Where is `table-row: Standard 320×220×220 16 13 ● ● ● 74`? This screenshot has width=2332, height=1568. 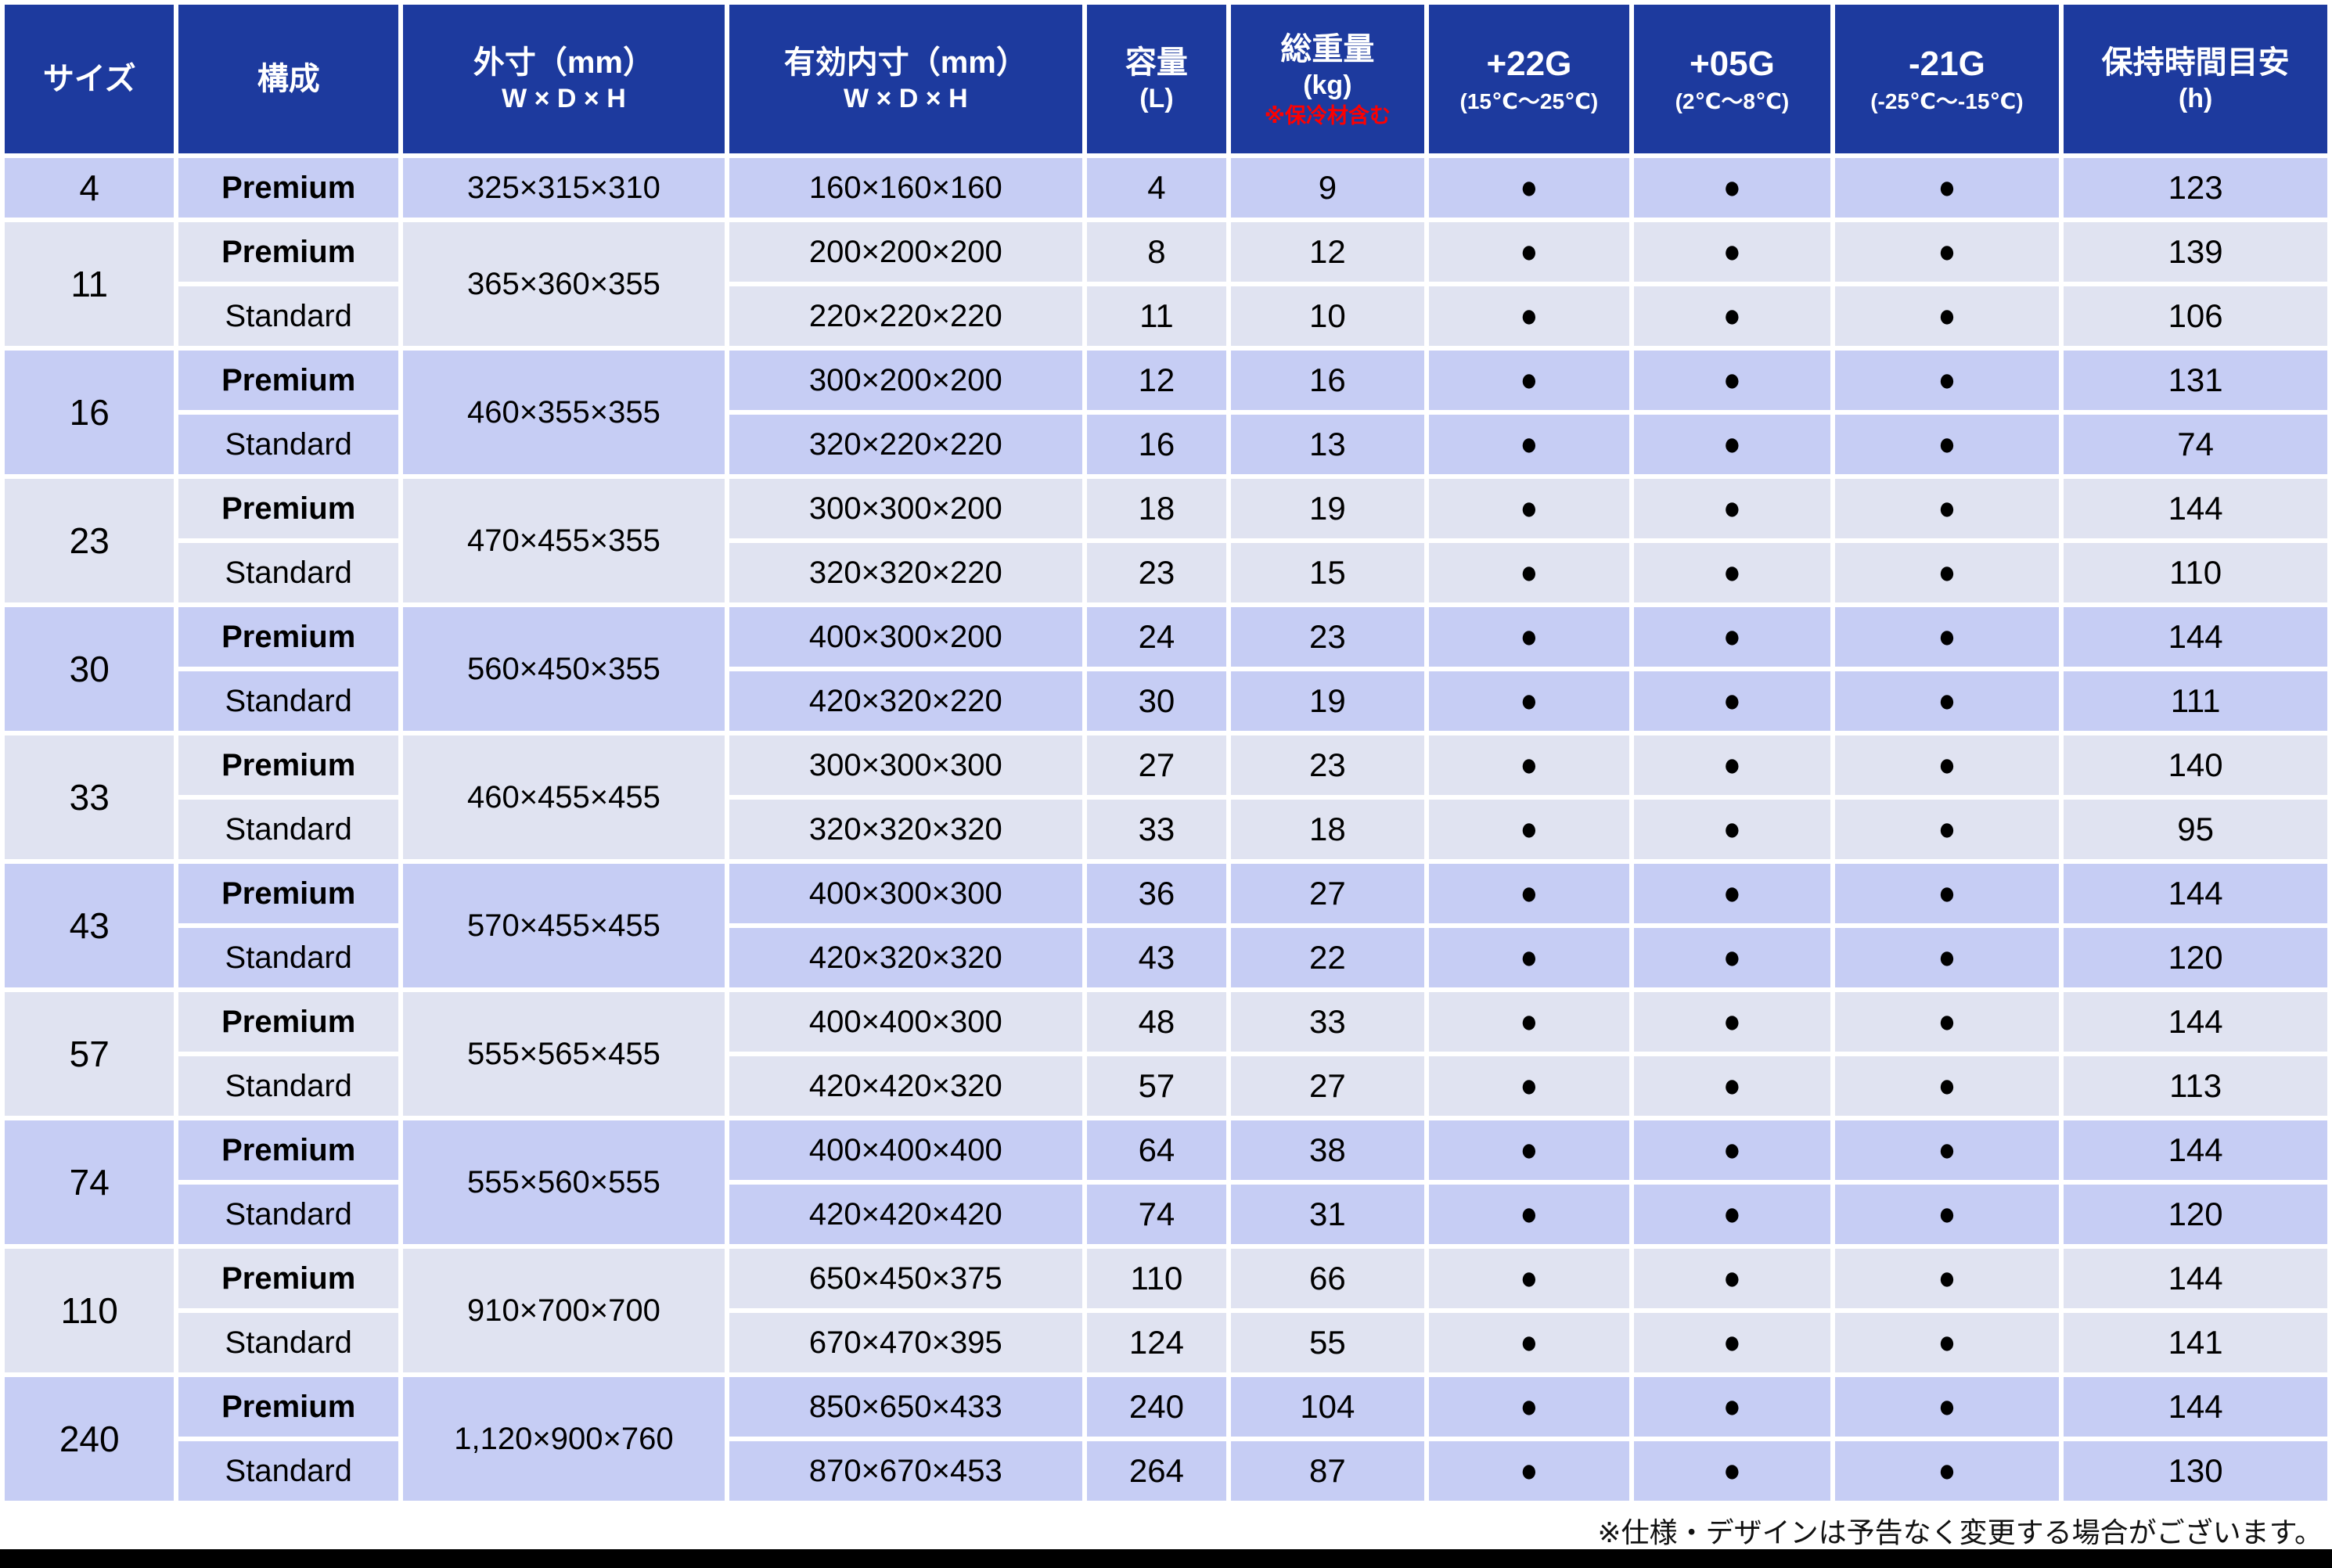
table-row: Standard 320×220×220 16 13 ● ● ● 74 is located at coordinates (1166, 445).